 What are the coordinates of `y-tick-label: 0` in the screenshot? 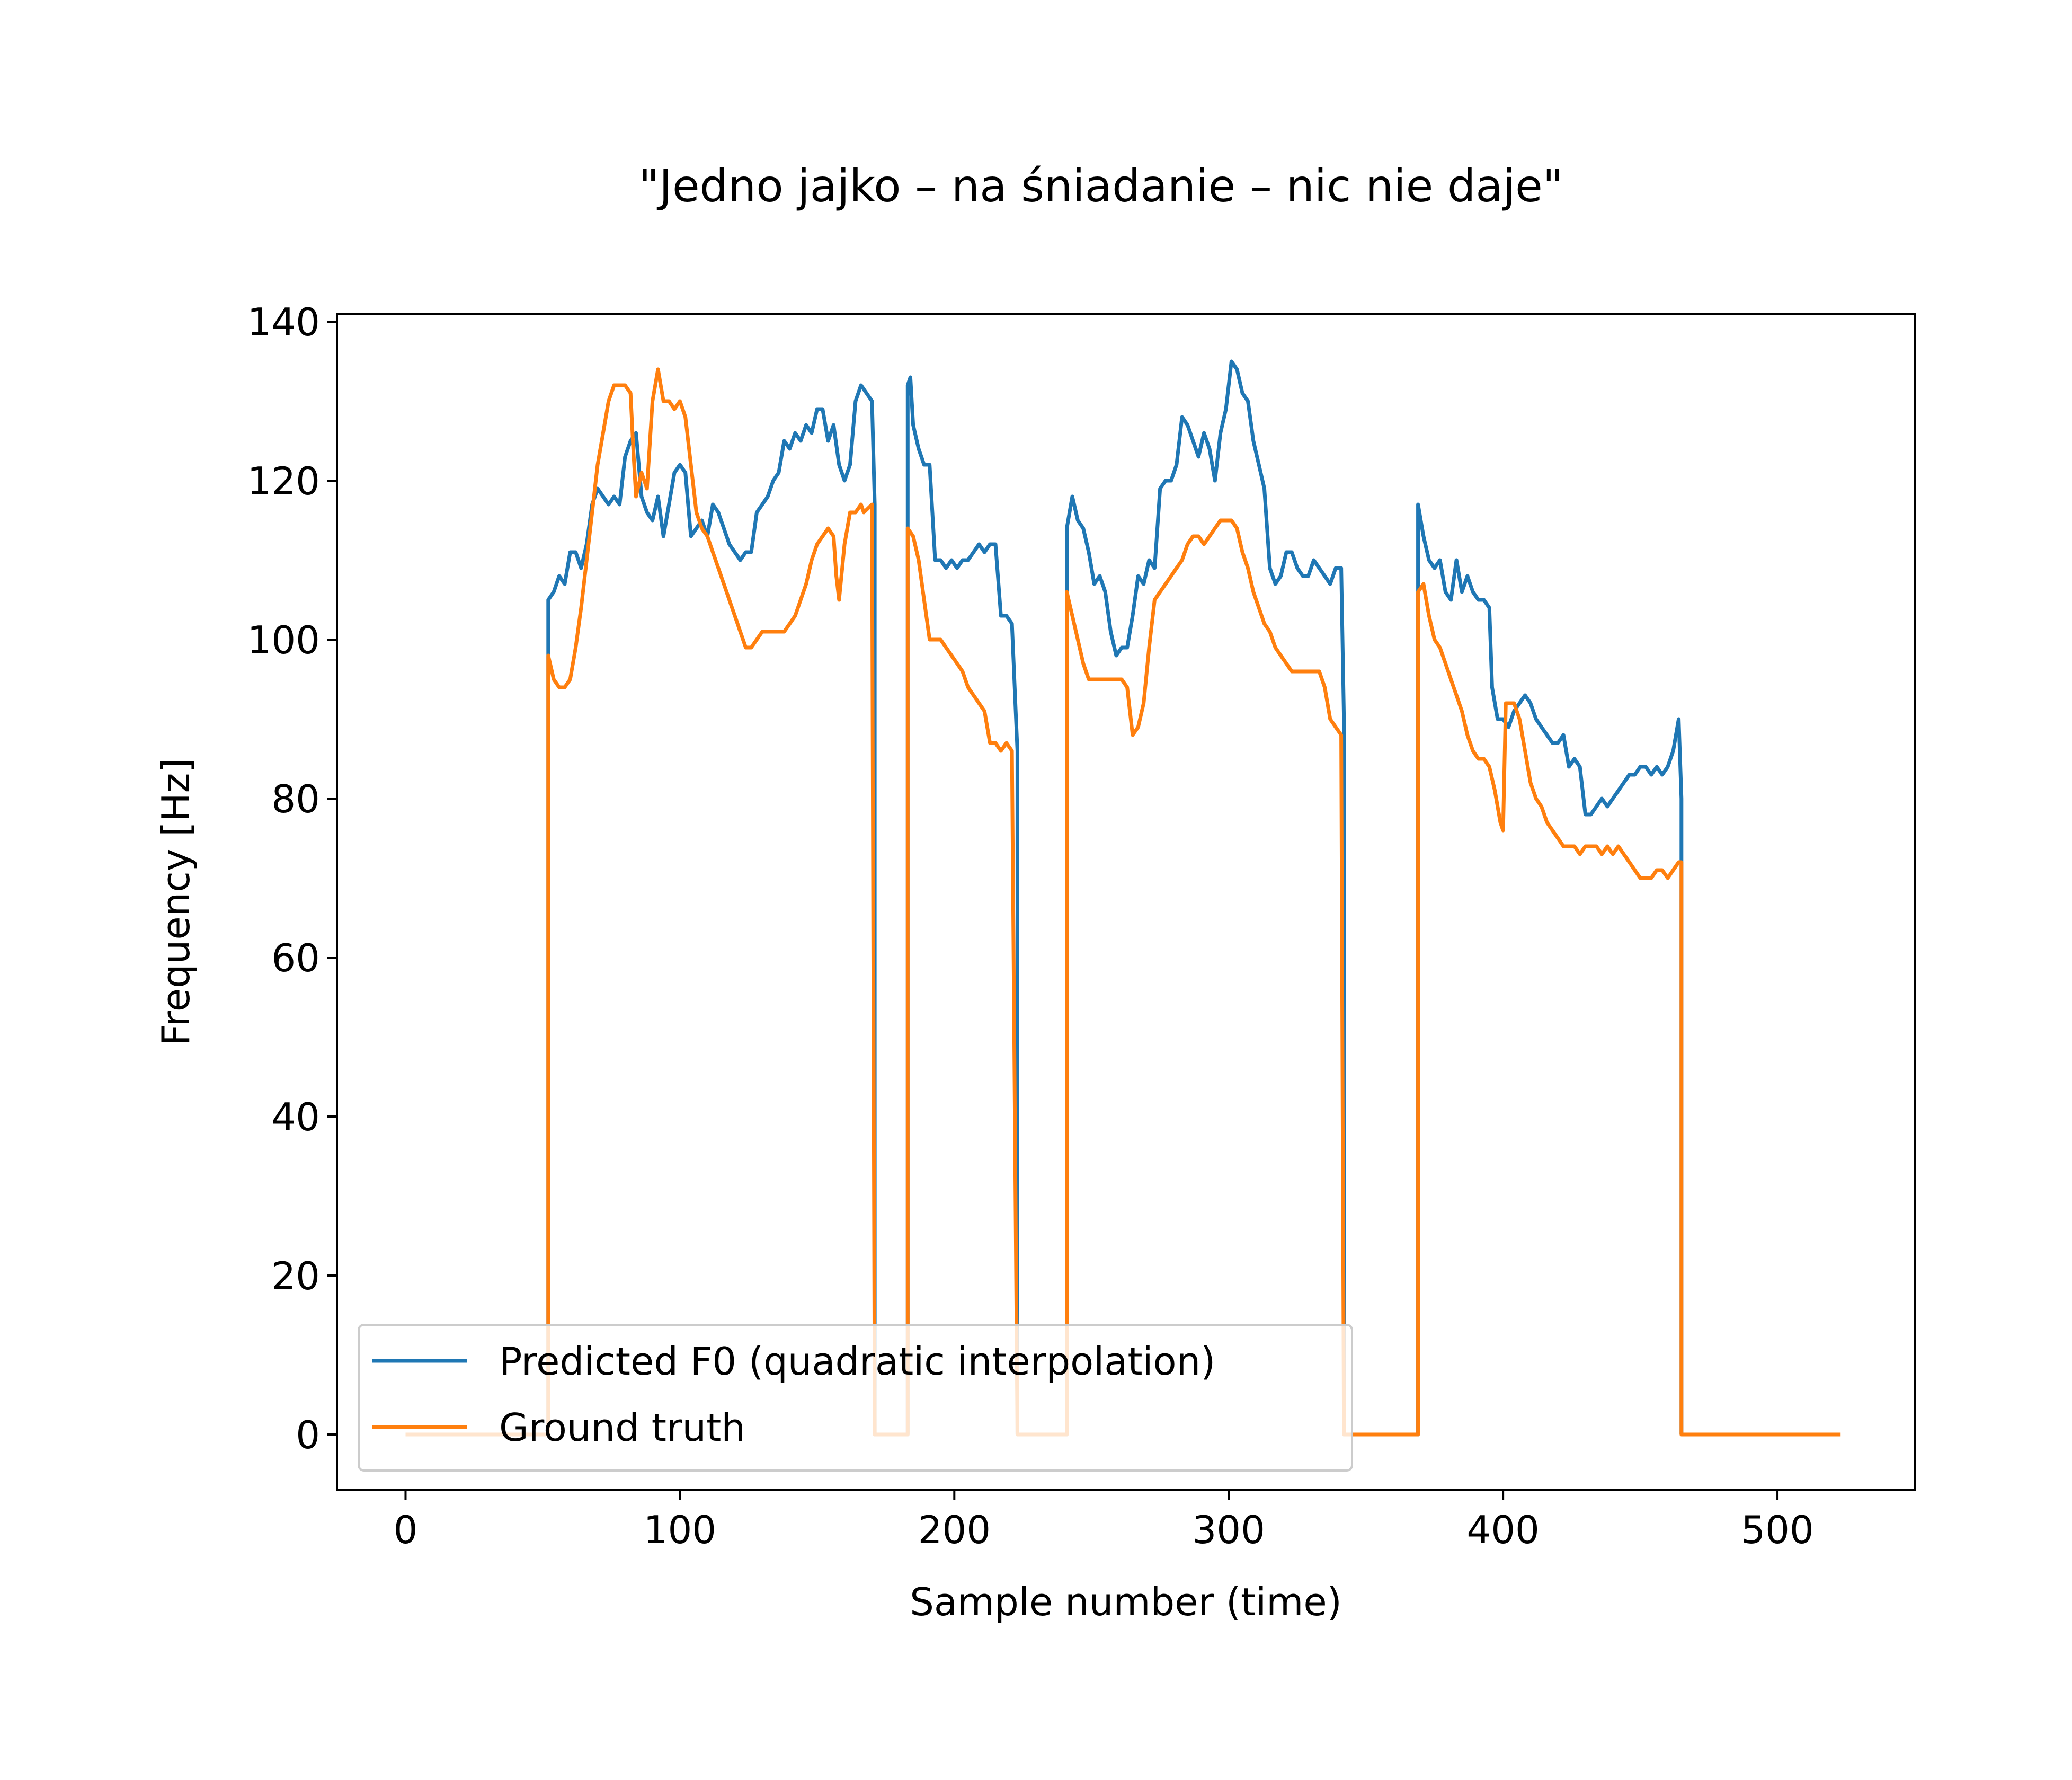 It's located at (308, 1435).